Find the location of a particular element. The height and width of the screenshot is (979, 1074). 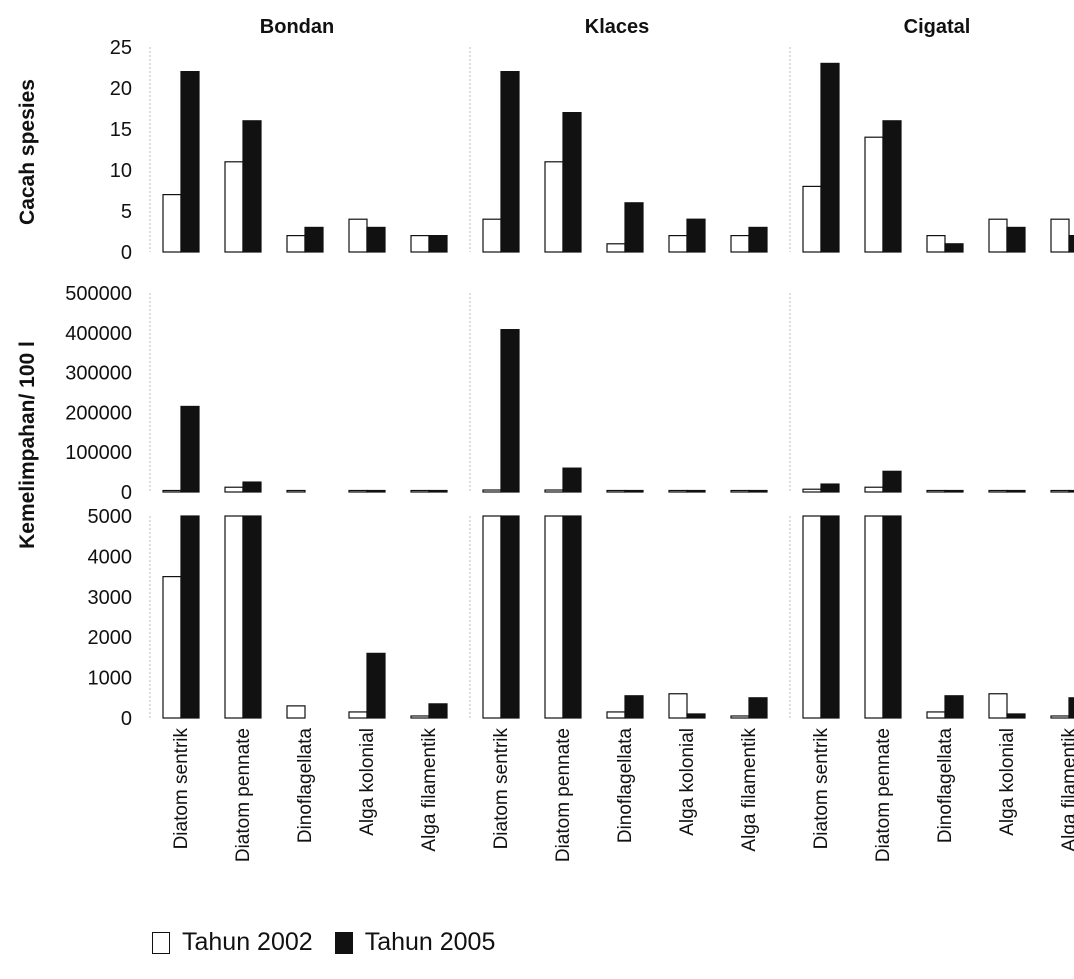

bar-p1-cigatal-1-2002 is located at coordinates (874, 489).